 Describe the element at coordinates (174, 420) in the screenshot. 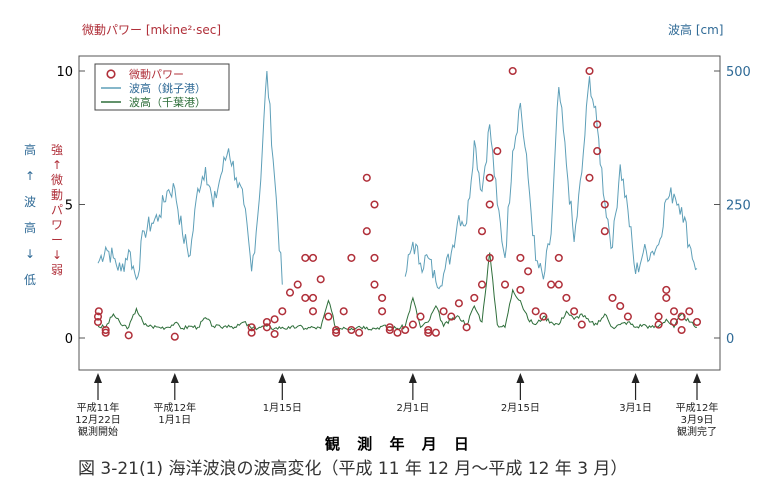

I see `event-label: 1月1日` at that location.